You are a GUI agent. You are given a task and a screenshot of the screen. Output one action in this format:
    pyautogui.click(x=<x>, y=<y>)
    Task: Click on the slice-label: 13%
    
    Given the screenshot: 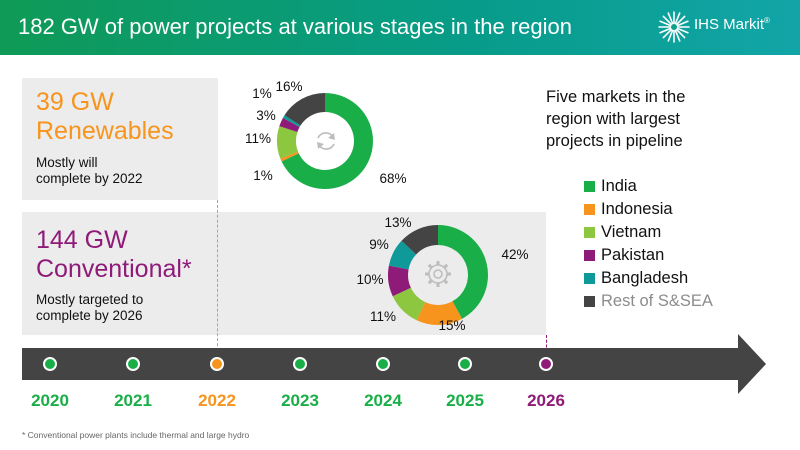 What is the action you would take?
    pyautogui.click(x=397, y=222)
    